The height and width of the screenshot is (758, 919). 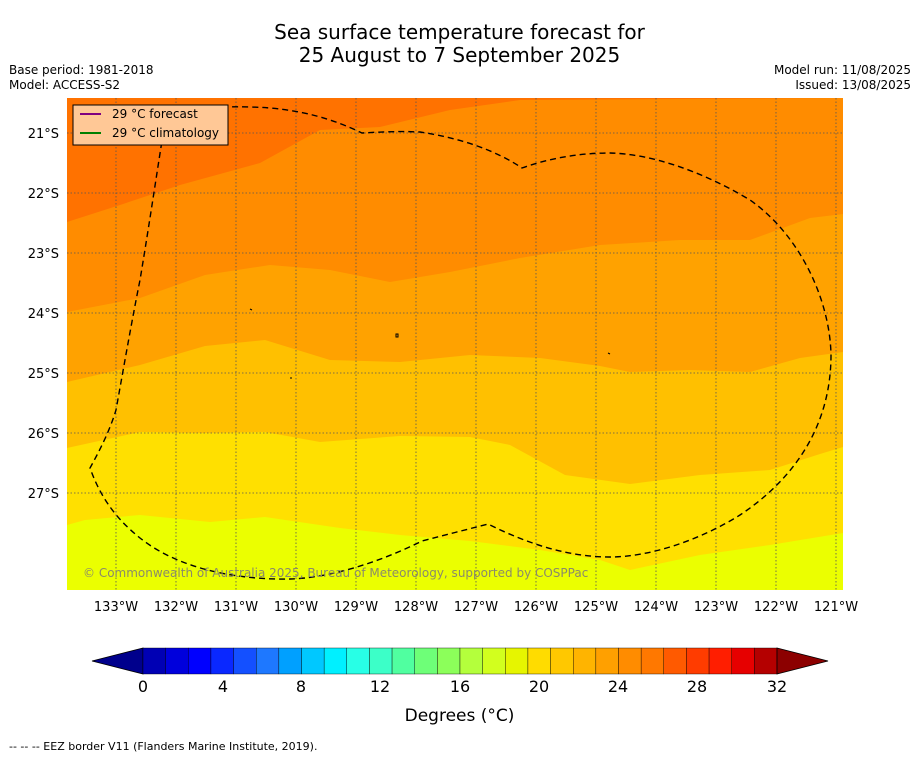 I want to click on colorbar-arrow-low, so click(x=117, y=661).